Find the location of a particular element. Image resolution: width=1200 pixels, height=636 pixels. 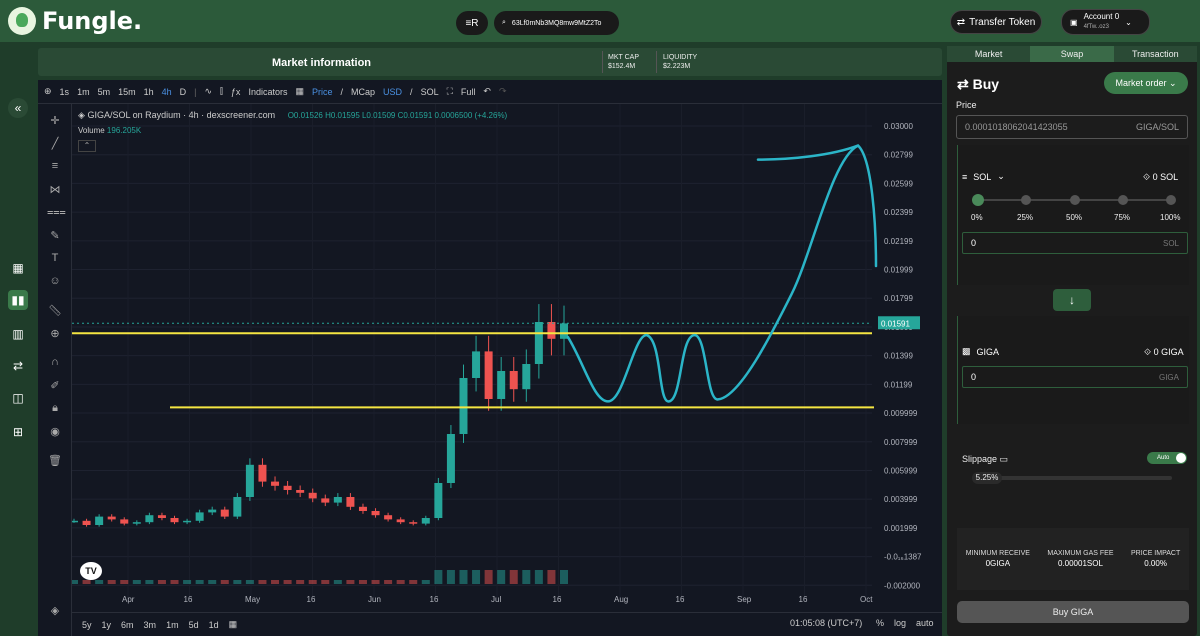

percent-label: 75% is located at coordinates (1122, 217).